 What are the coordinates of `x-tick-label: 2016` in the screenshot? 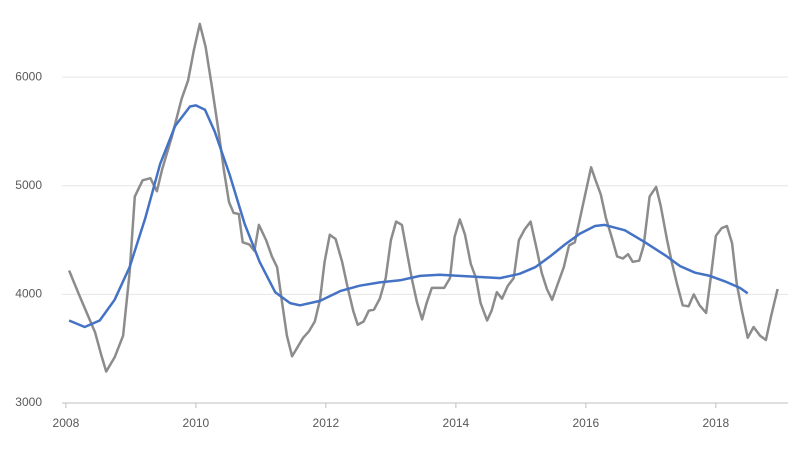 It's located at (586, 423).